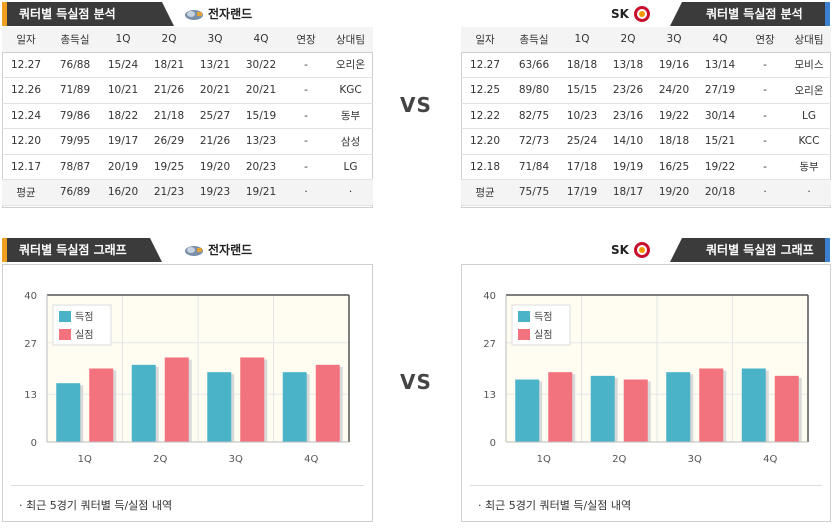  What do you see at coordinates (646, 141) in the screenshot?
I see `table-row: 12.20 72/73 25/24 14/10 18/18 15/21- KCC` at bounding box center [646, 141].